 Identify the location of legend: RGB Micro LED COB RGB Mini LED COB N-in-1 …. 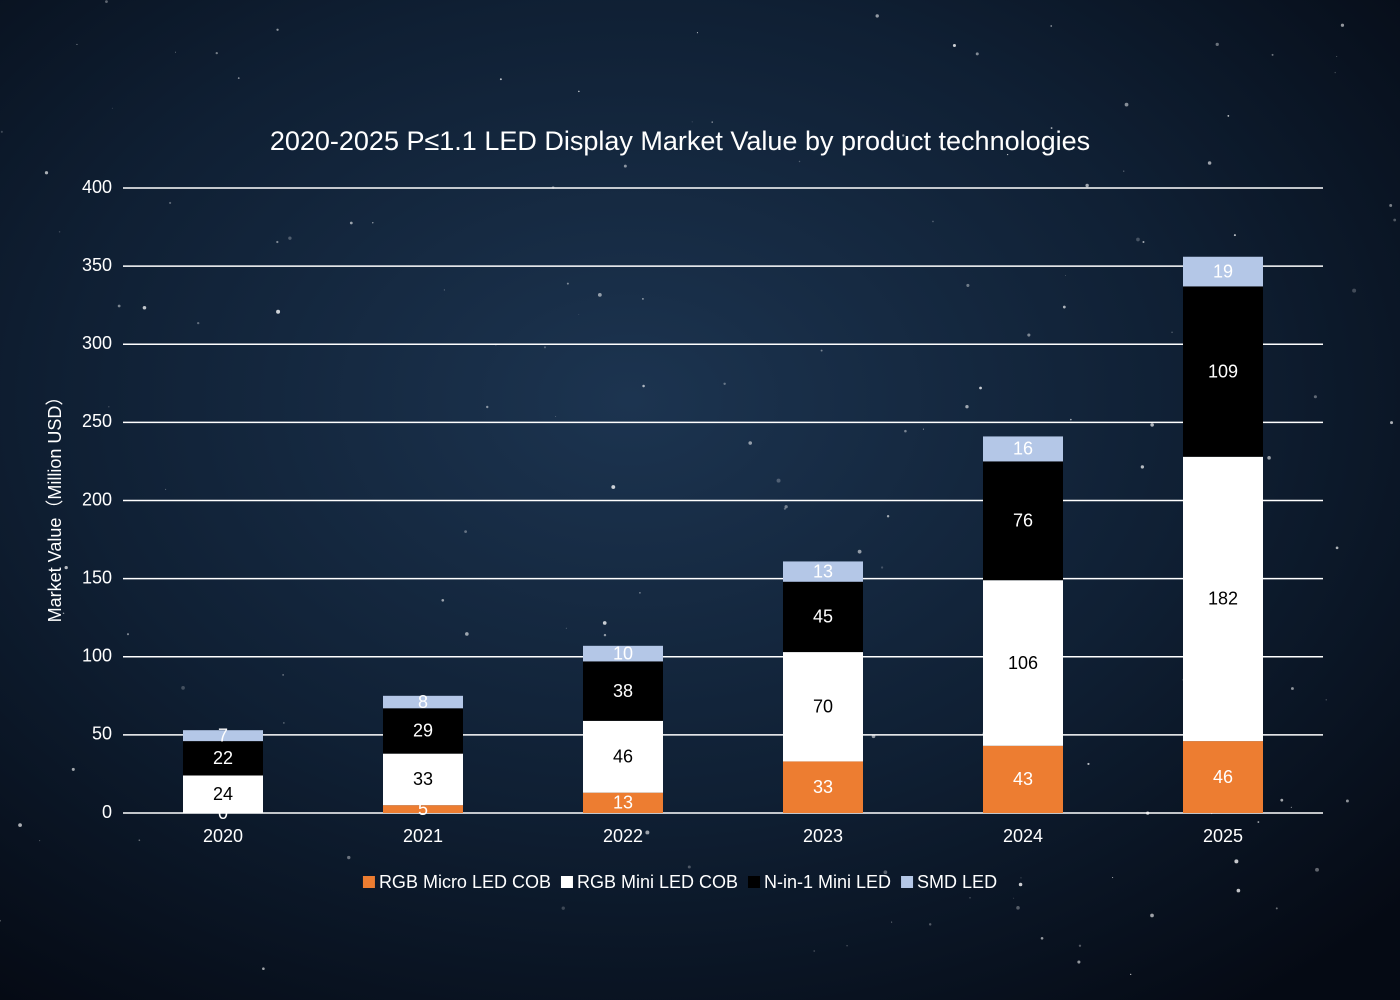
(679, 882).